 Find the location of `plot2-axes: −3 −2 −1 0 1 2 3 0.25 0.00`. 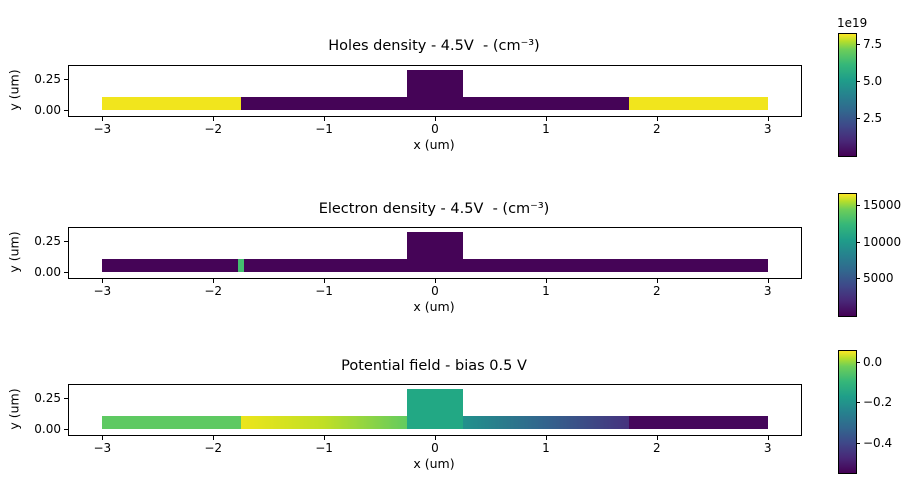

plot2-axes: −3 −2 −1 0 1 2 3 0.25 0.00 is located at coordinates (418, 262).